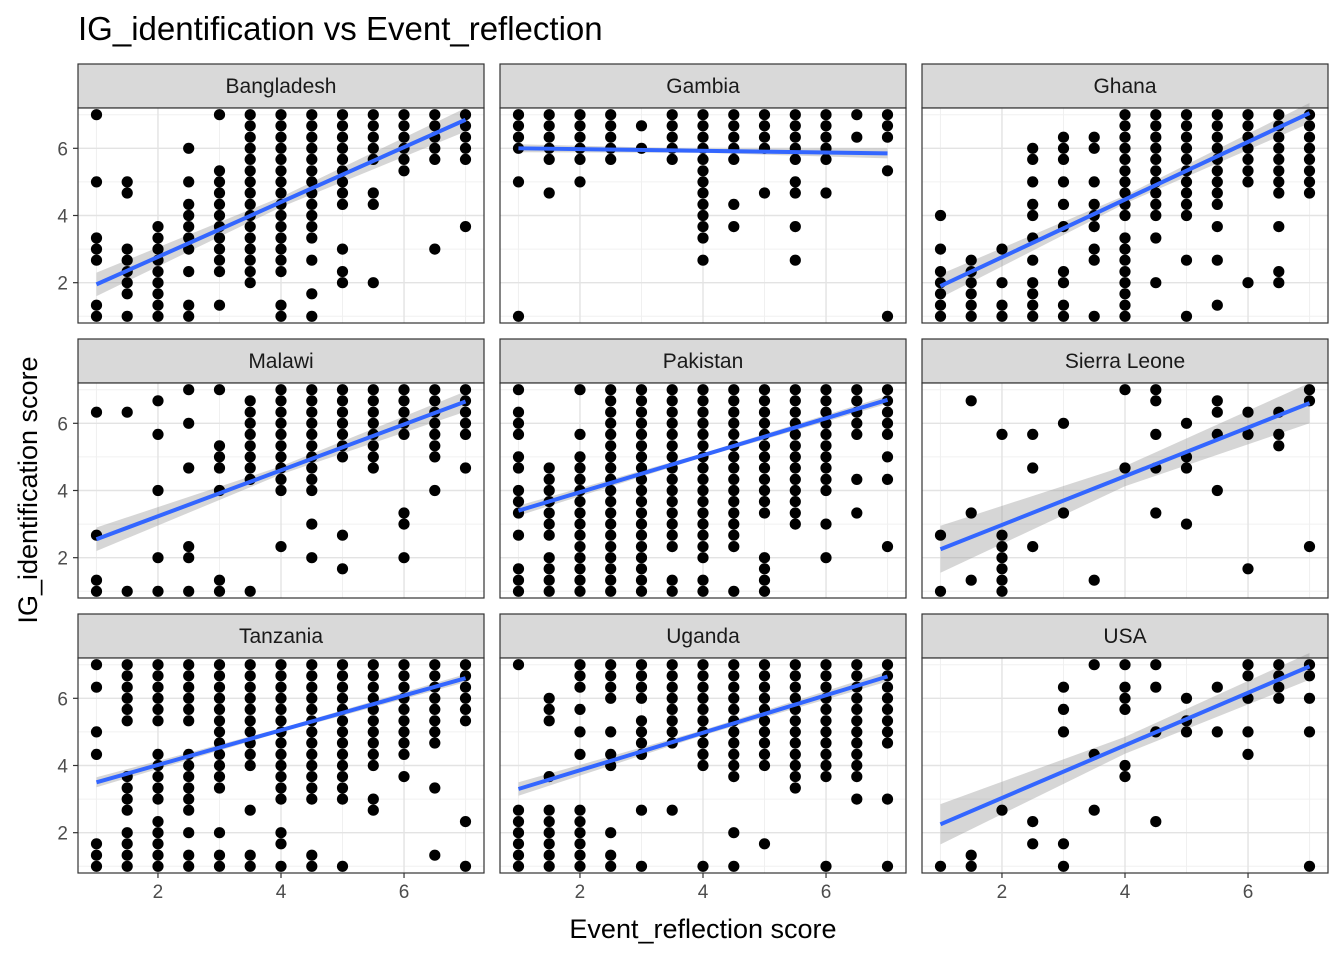 The image size is (1344, 960). Describe the element at coordinates (703, 361) in the screenshot. I see `facet-strip-label: Pakistan` at that location.